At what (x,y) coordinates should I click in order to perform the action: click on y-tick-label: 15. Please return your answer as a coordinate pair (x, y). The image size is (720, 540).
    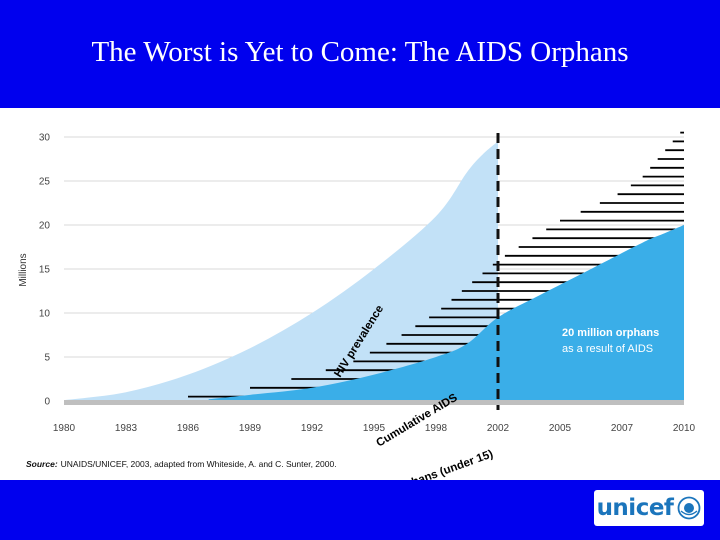
    Looking at the image, I should click on (45, 270).